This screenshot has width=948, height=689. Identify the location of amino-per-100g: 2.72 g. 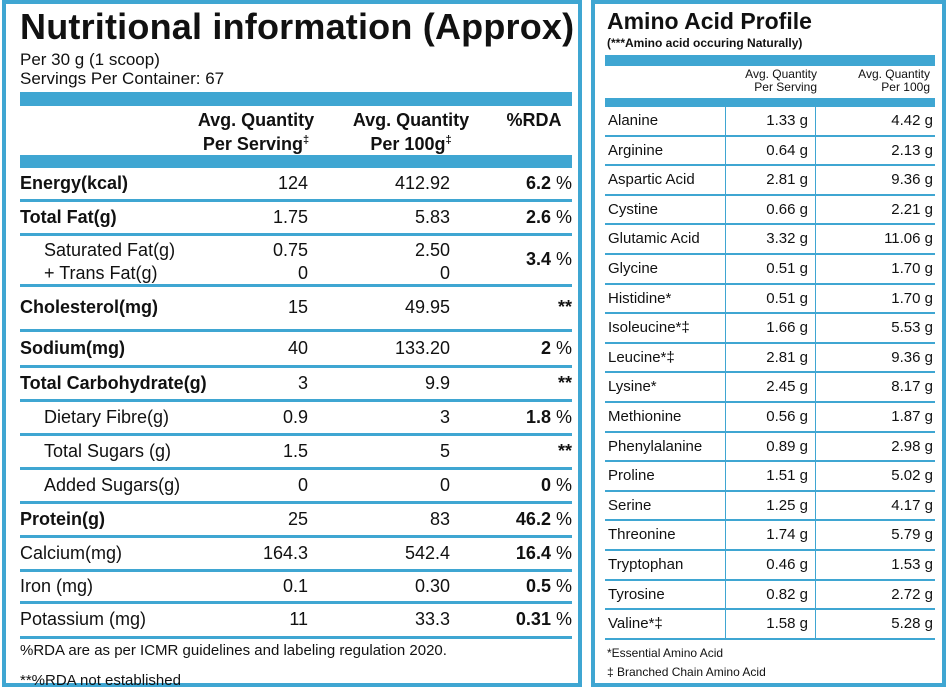
(912, 594).